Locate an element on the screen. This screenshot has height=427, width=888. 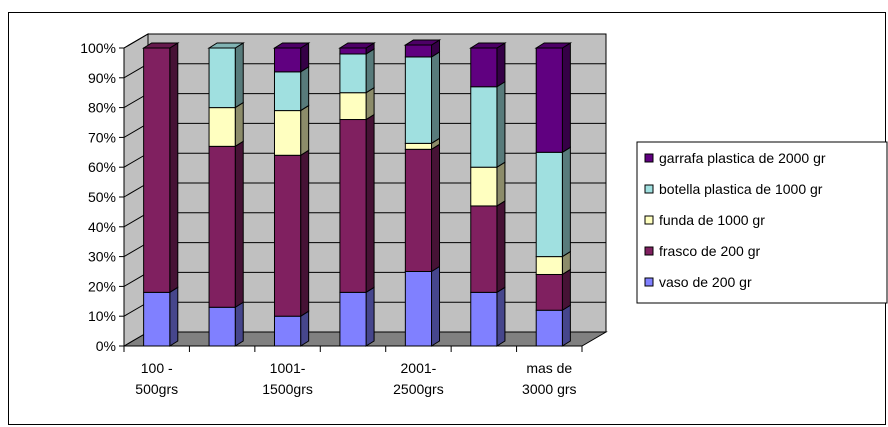
legend-item: botella plastica de 1000 gr is located at coordinates (733, 189).